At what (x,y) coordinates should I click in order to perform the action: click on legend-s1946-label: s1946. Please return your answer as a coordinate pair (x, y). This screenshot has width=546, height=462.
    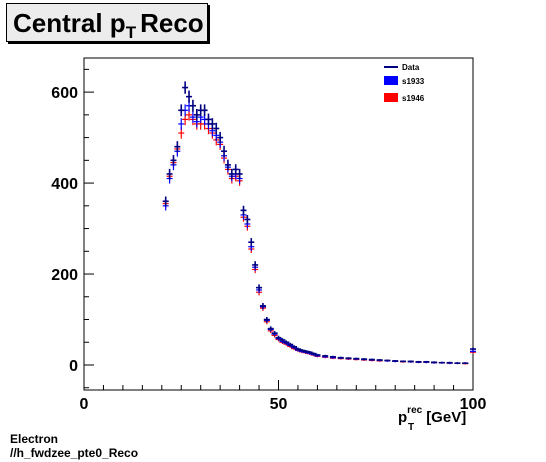
    Looking at the image, I should click on (413, 98).